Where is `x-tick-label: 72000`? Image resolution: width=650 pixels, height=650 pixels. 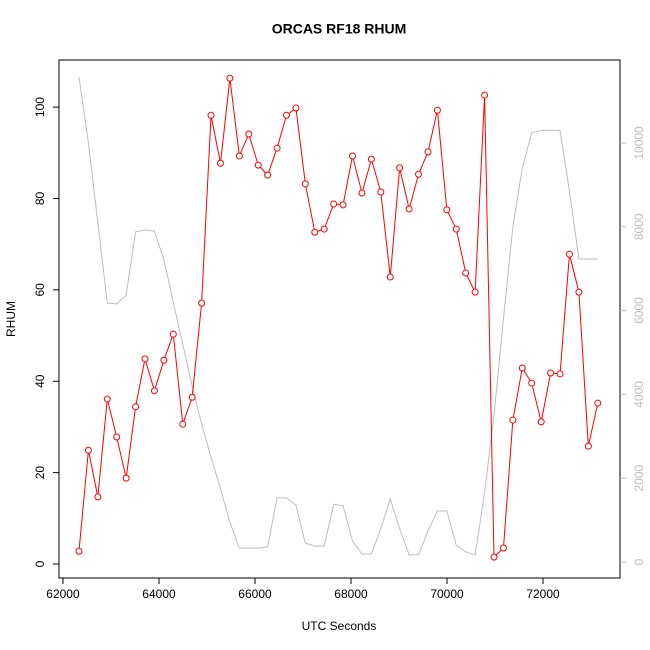 x-tick-label: 72000 is located at coordinates (543, 594).